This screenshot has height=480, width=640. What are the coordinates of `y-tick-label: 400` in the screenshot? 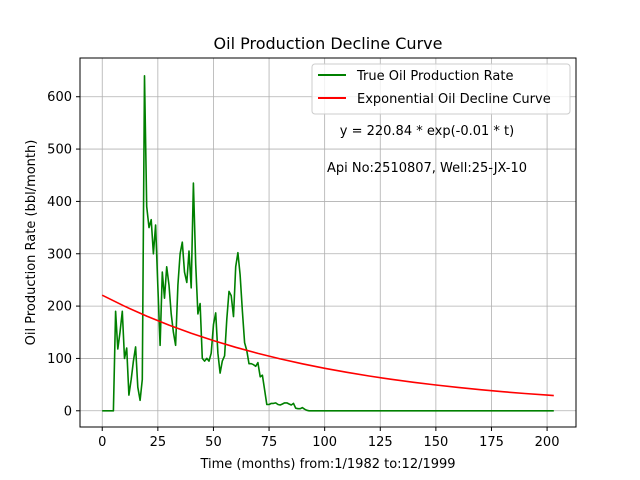 It's located at (59, 202).